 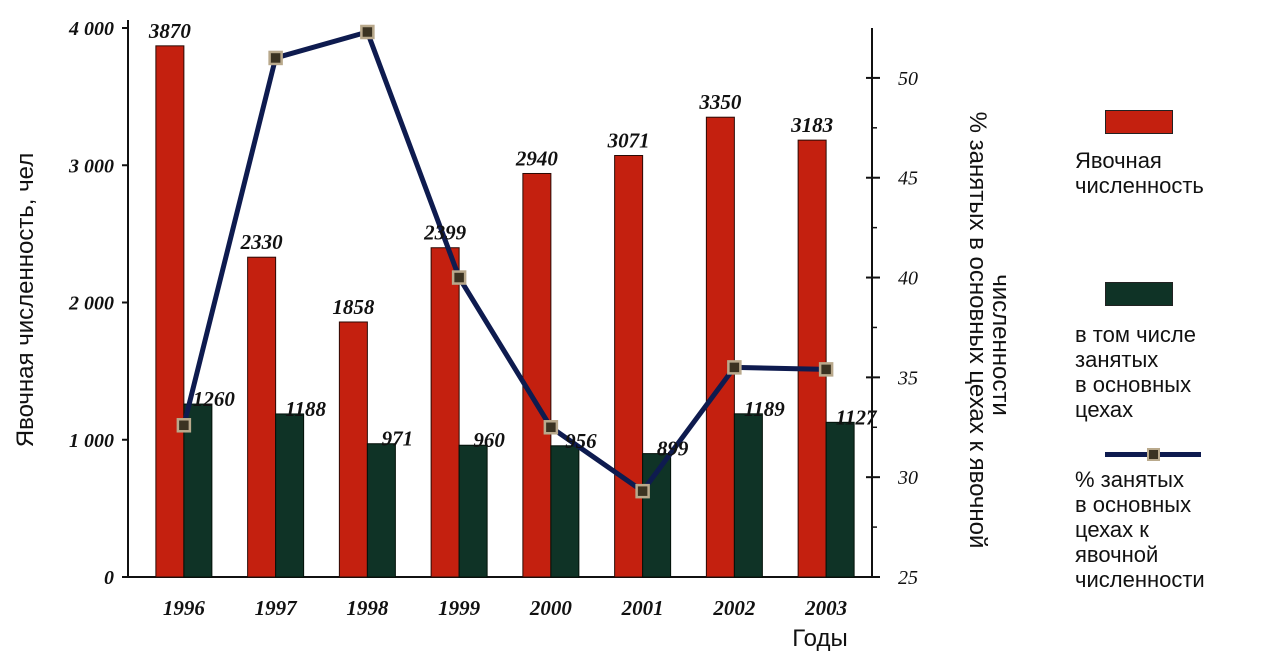 I want to click on y2-tick-label: 45, so click(x=908, y=179).